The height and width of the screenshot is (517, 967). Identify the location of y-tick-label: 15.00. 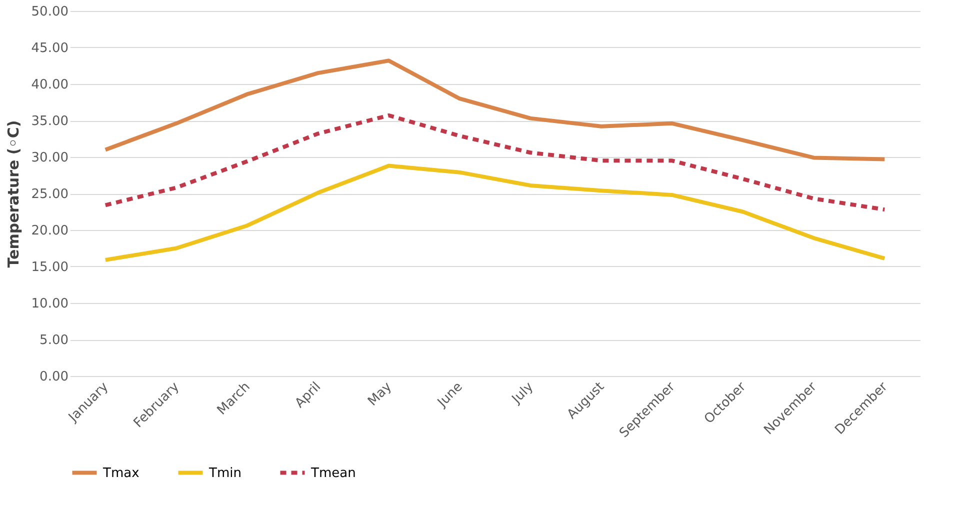
(49, 267).